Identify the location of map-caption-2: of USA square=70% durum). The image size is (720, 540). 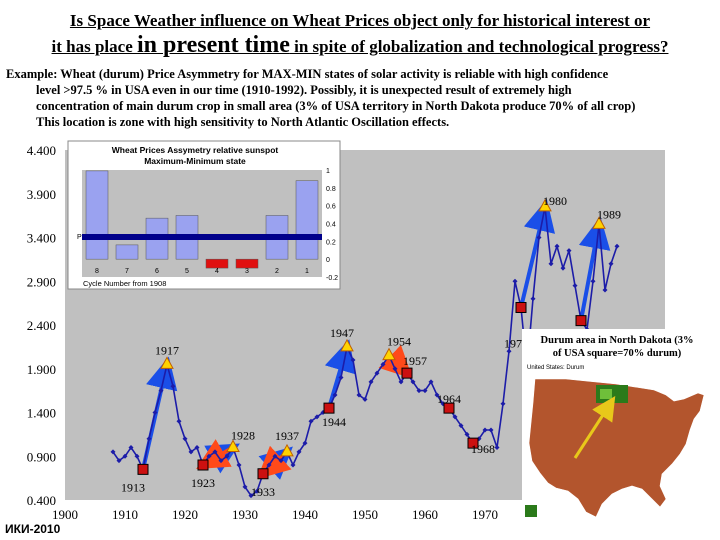
(617, 353).